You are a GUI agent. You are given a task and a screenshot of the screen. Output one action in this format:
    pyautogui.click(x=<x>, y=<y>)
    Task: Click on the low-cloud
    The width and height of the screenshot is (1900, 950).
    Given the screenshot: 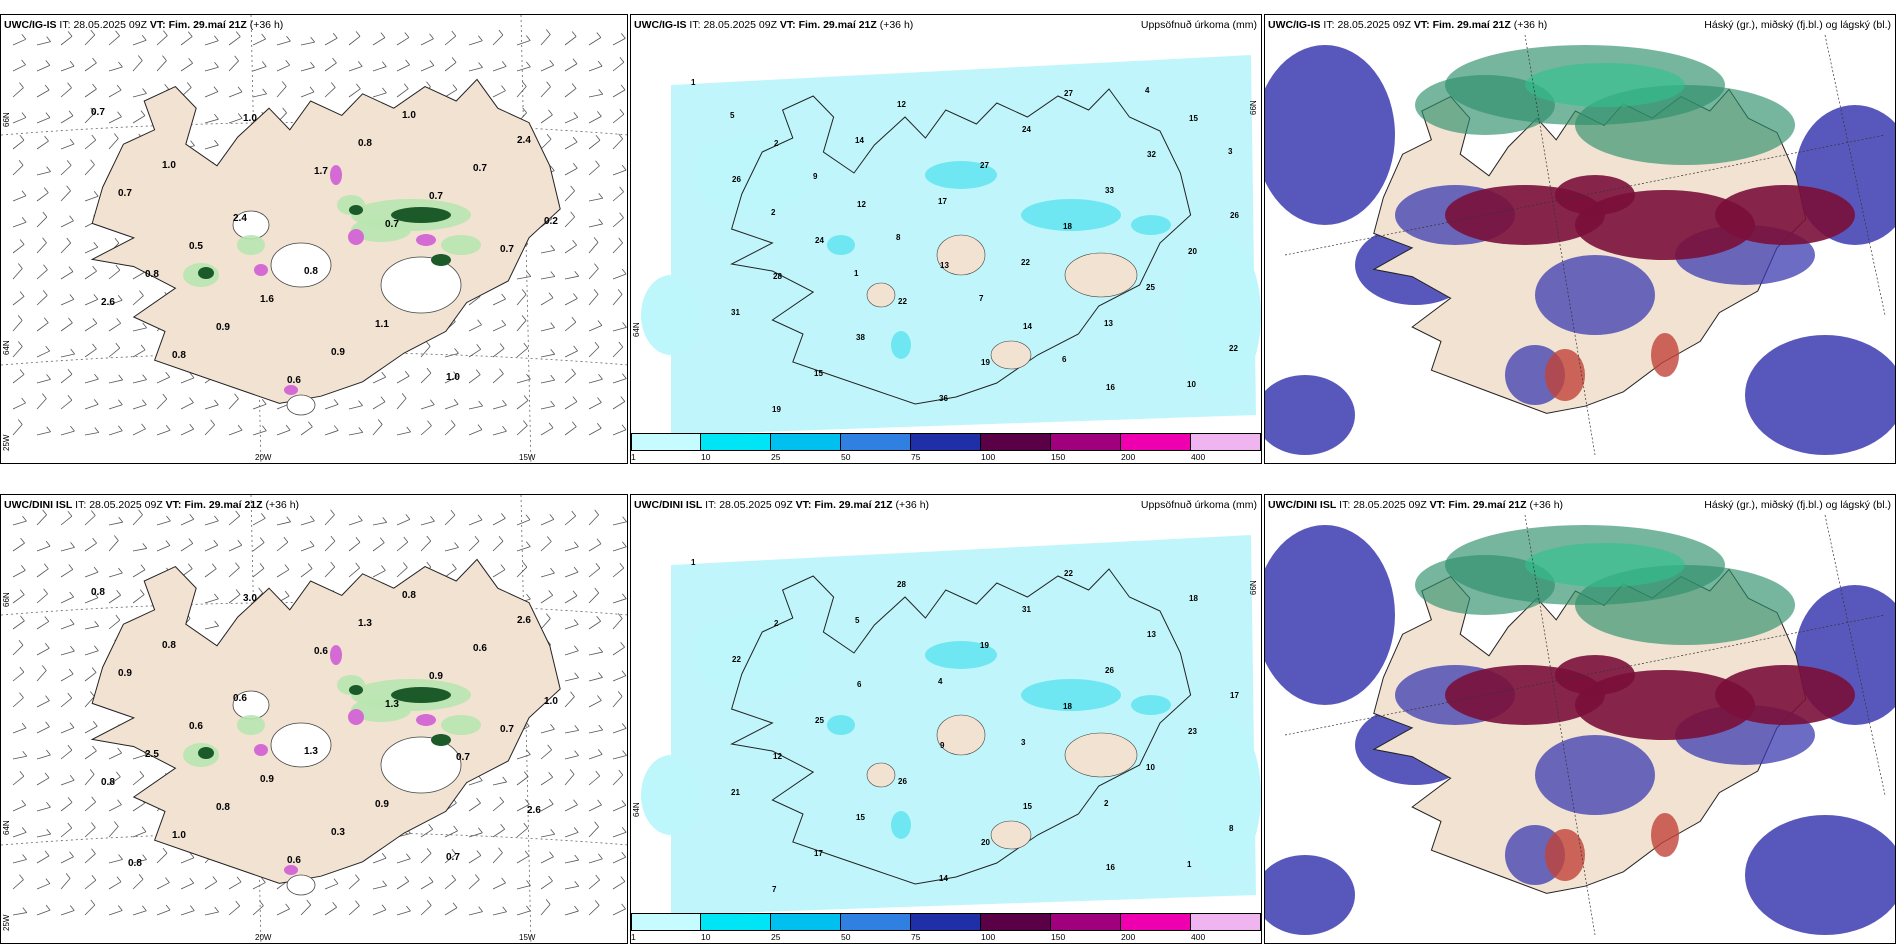 What is the action you would take?
    pyautogui.click(x=1330, y=615)
    